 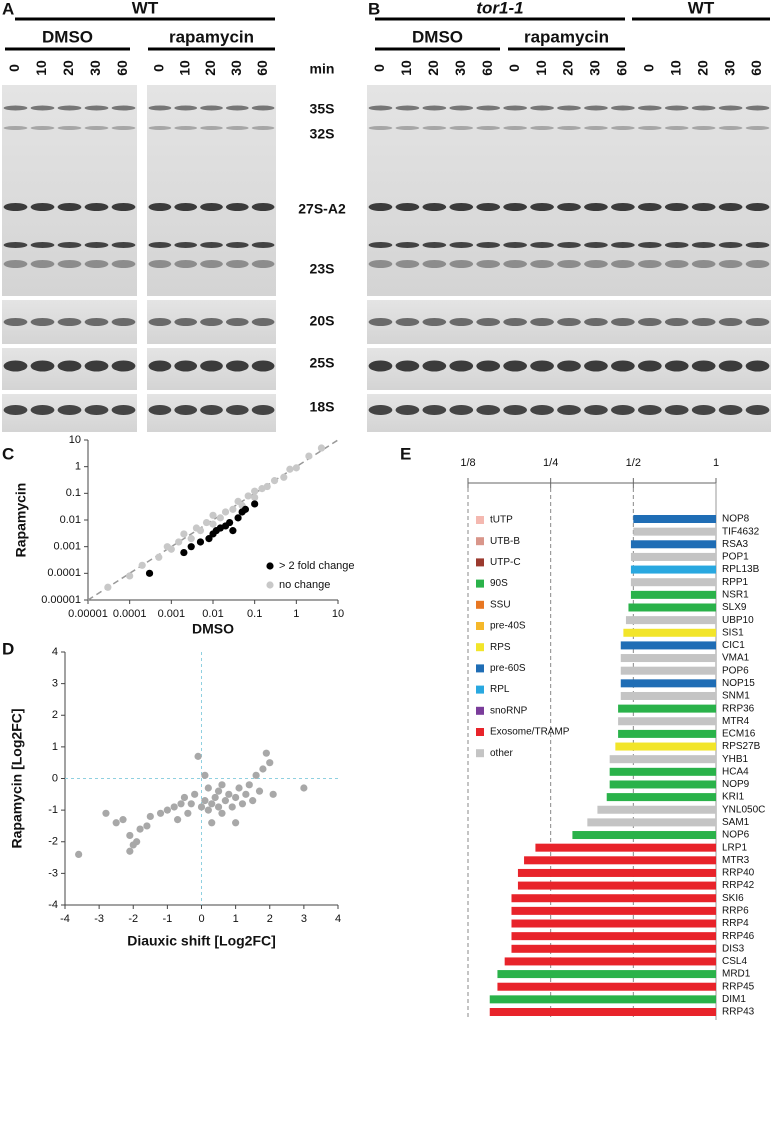 What do you see at coordinates (184, 68) in the screenshot?
I see `lane-label: 10` at bounding box center [184, 68].